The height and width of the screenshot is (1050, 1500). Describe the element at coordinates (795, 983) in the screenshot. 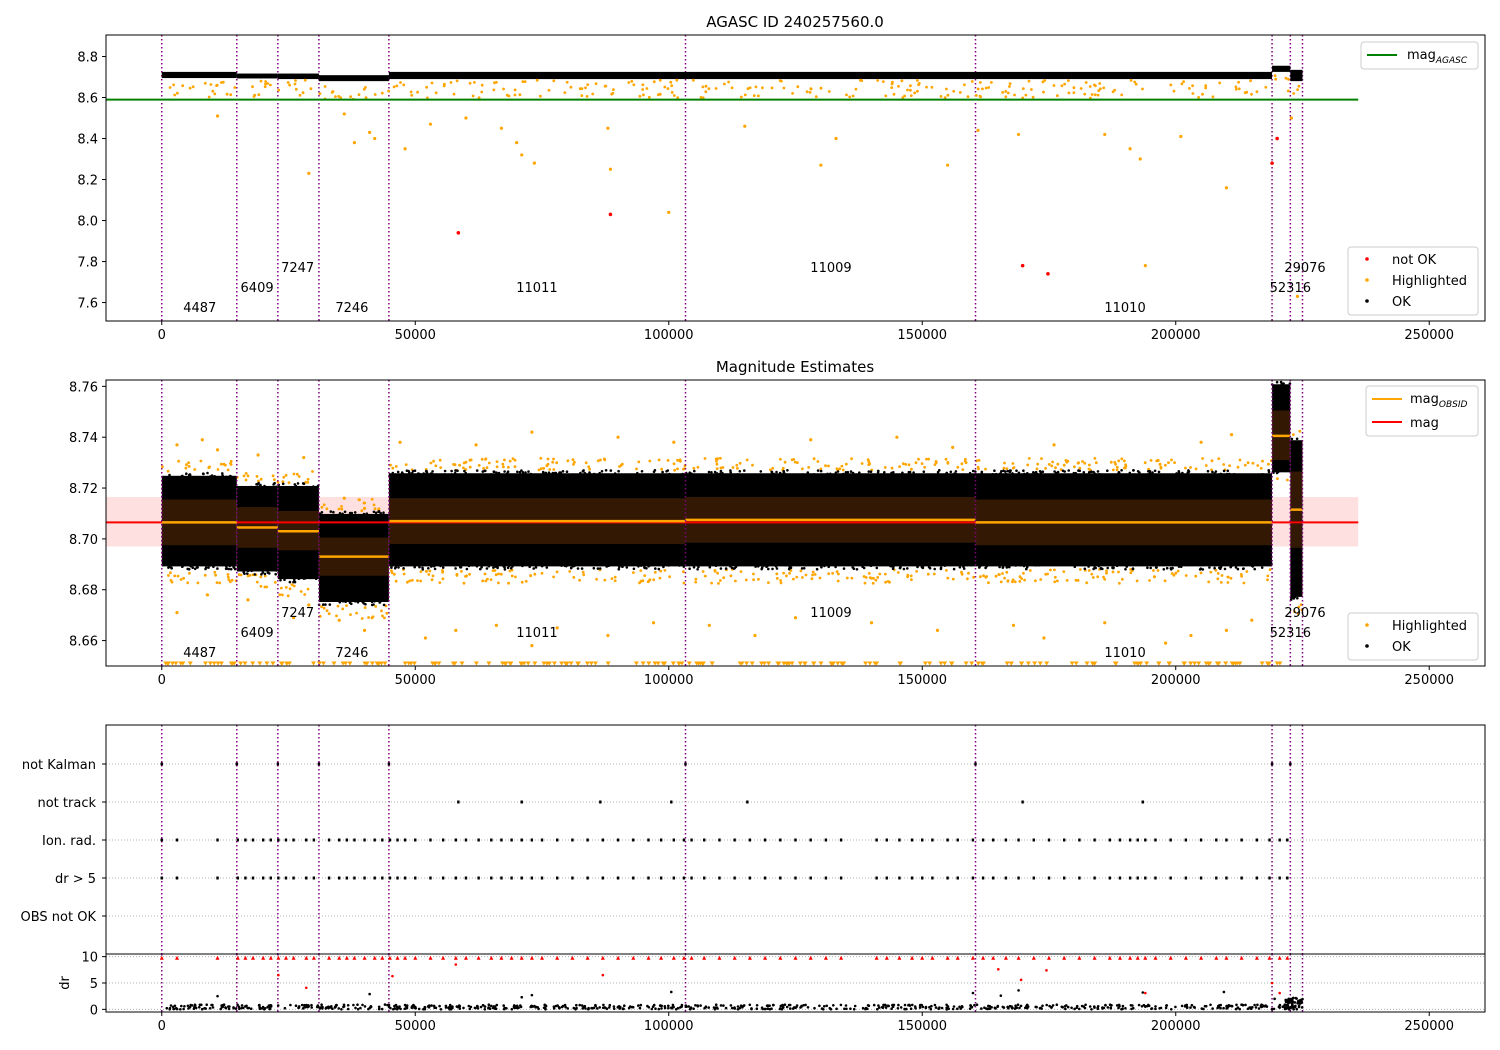

I see `plot-frame` at that location.